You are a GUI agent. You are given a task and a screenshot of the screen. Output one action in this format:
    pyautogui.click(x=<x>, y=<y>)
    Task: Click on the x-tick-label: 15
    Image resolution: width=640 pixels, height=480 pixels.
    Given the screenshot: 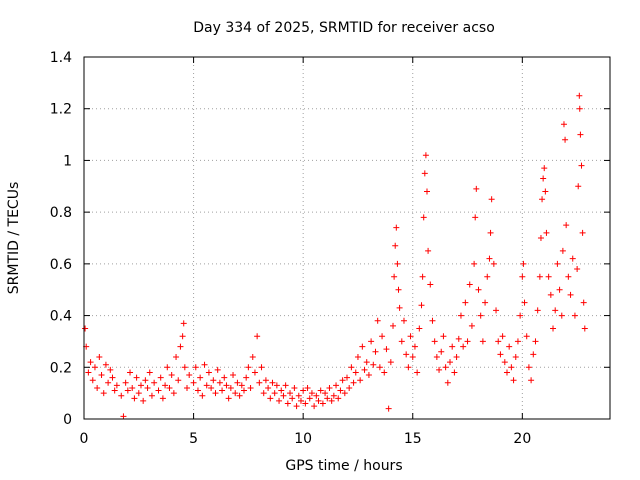 What is the action you would take?
    pyautogui.click(x=413, y=439)
    